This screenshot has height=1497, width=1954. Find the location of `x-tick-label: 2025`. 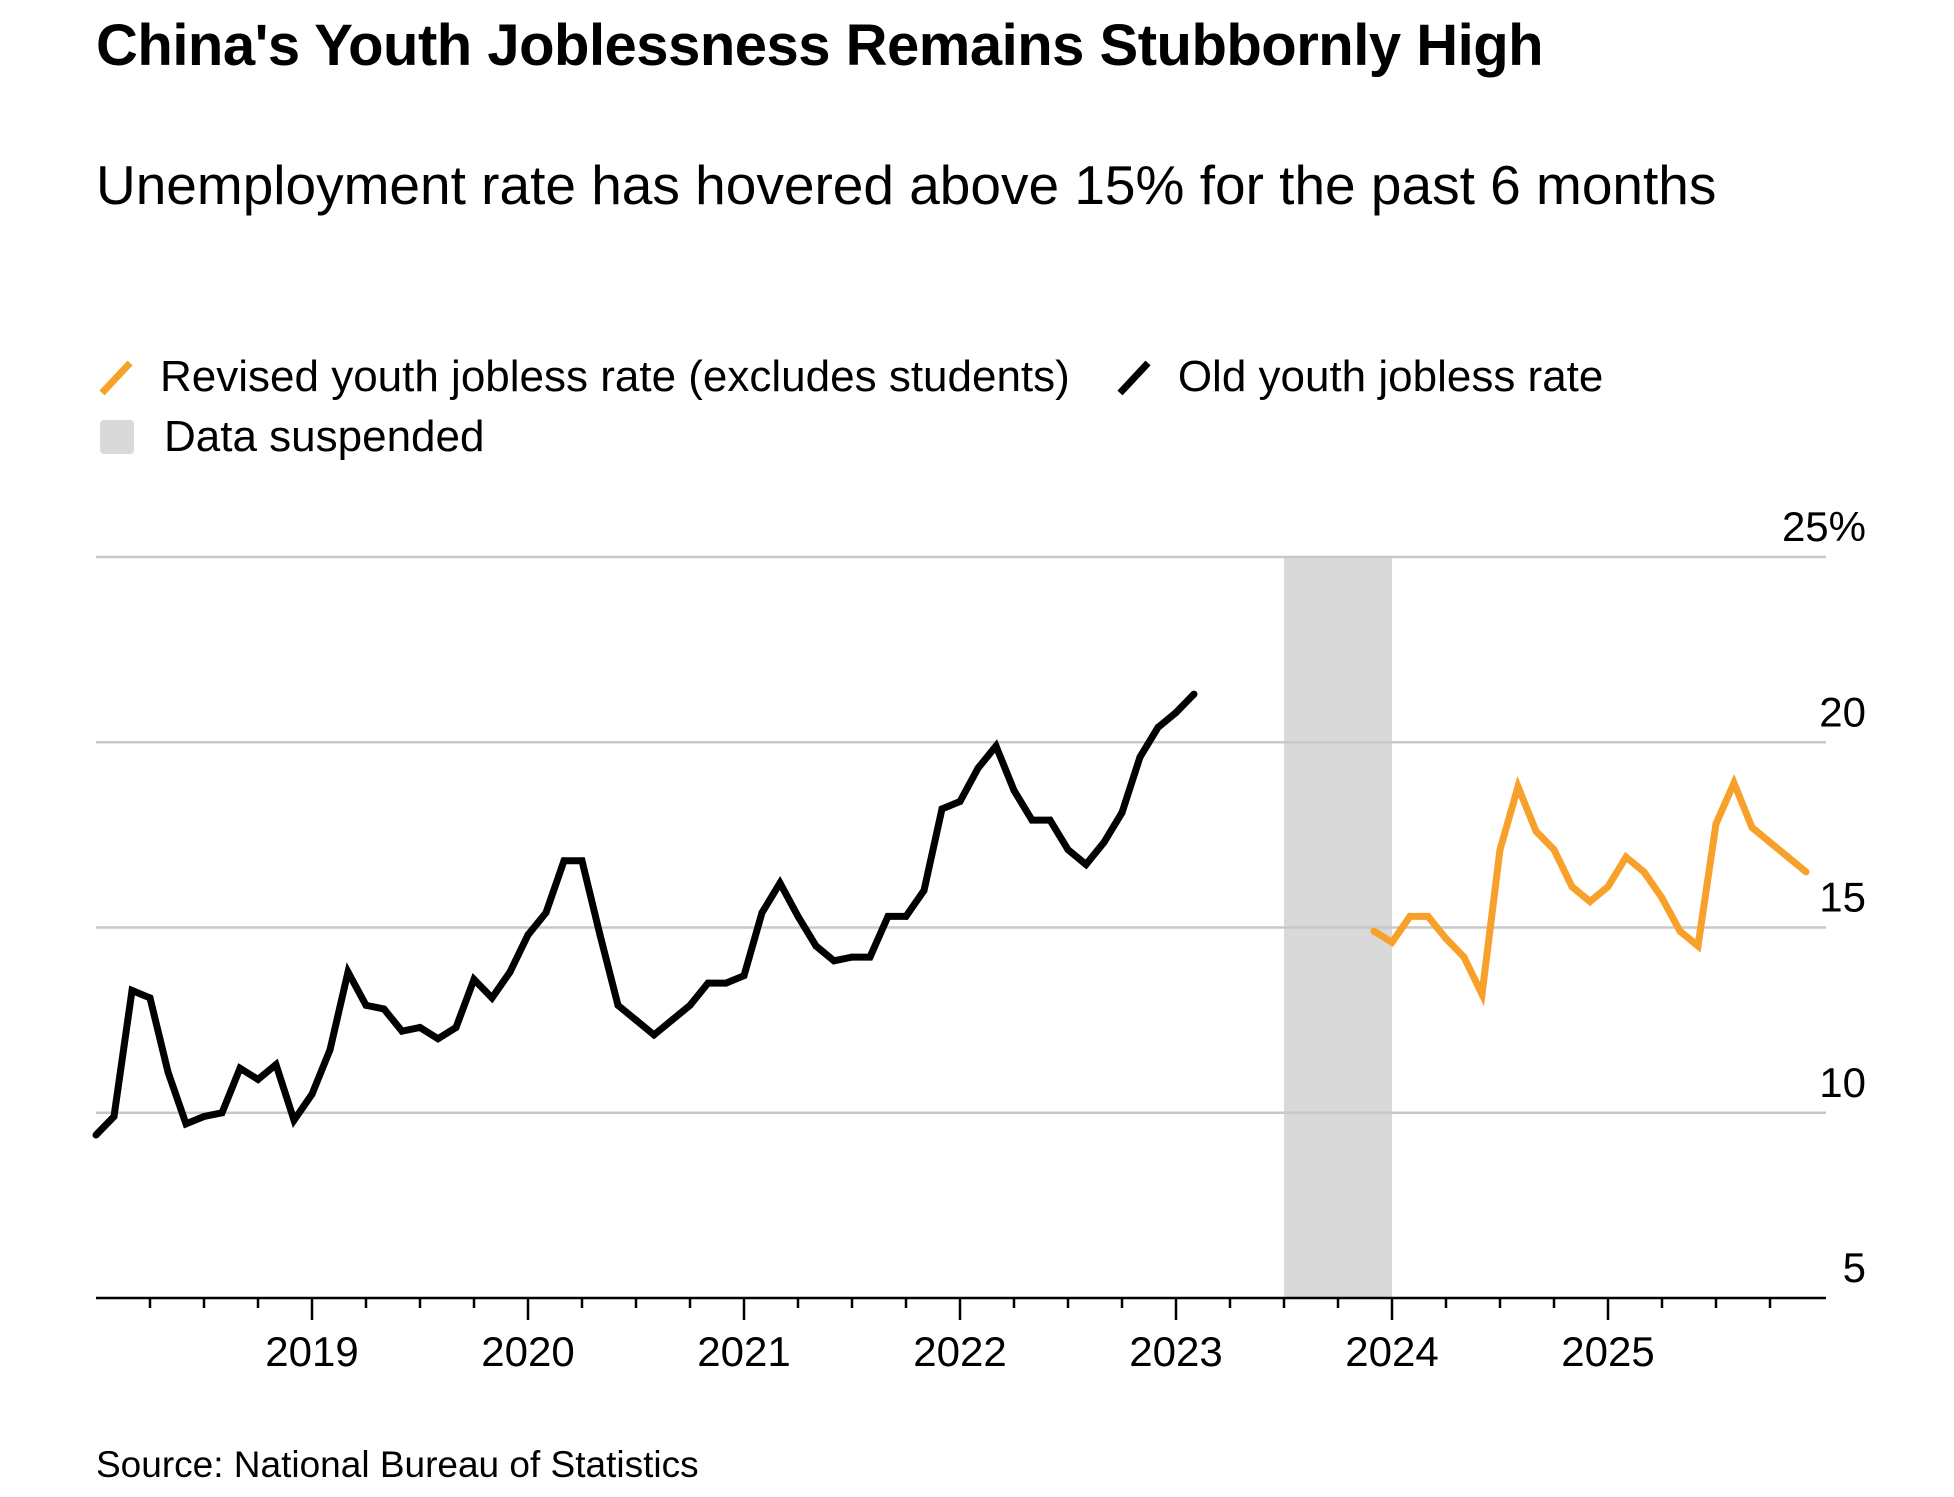

x-tick-label: 2025 is located at coordinates (1607, 1351).